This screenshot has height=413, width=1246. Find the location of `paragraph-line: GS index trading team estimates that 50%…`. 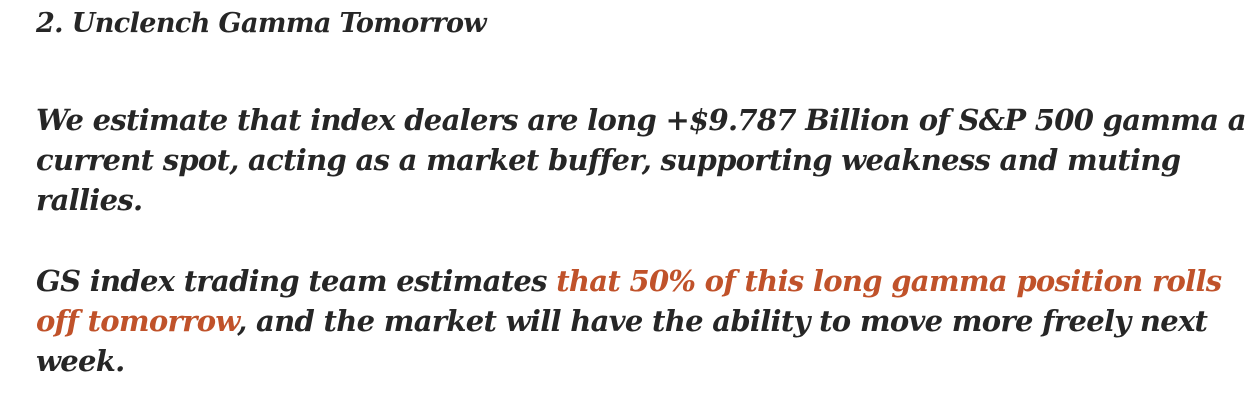

paragraph-line: GS index trading team estimates that 50%… is located at coordinates (631, 281).